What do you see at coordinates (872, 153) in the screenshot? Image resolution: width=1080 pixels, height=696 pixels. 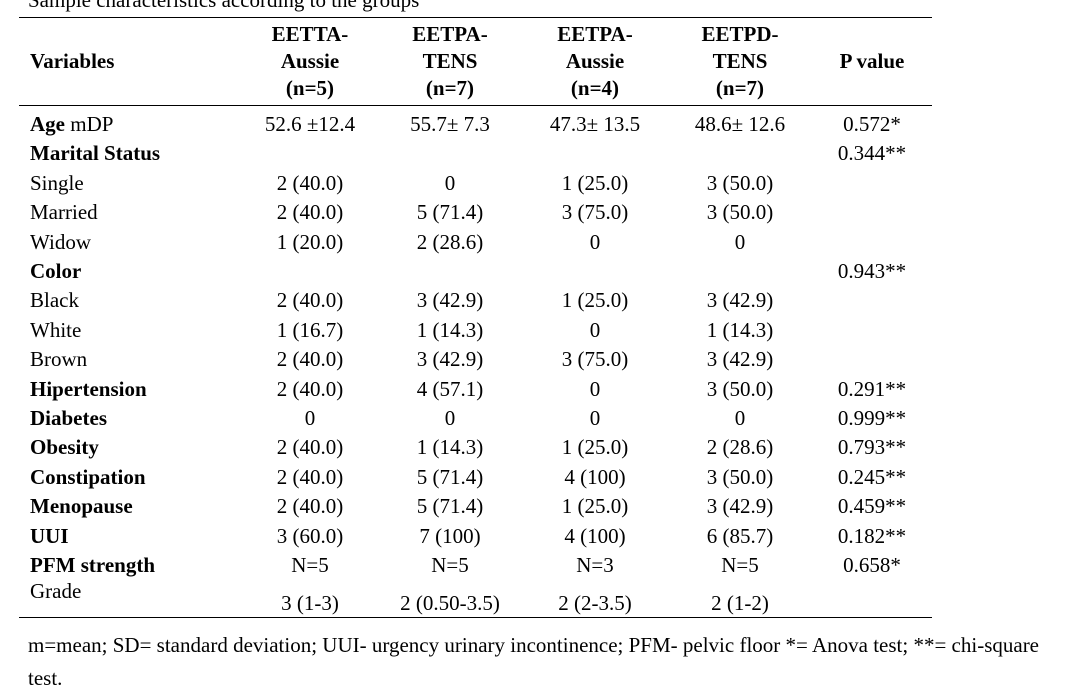 I see `p-value-cell: 0.344**` at bounding box center [872, 153].